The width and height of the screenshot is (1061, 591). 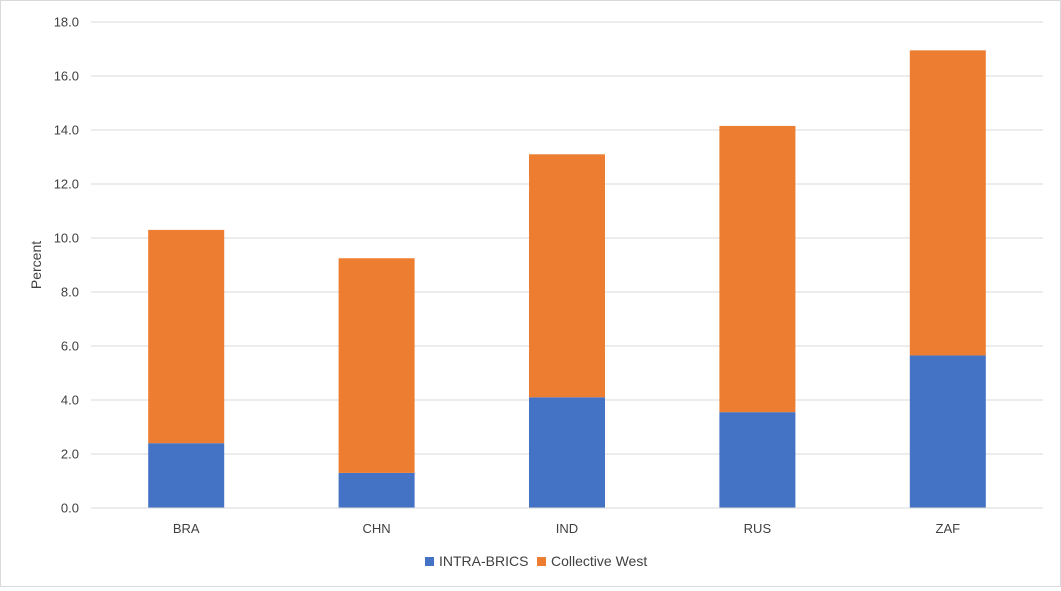 What do you see at coordinates (36, 265) in the screenshot?
I see `y-axis-label: Percent` at bounding box center [36, 265].